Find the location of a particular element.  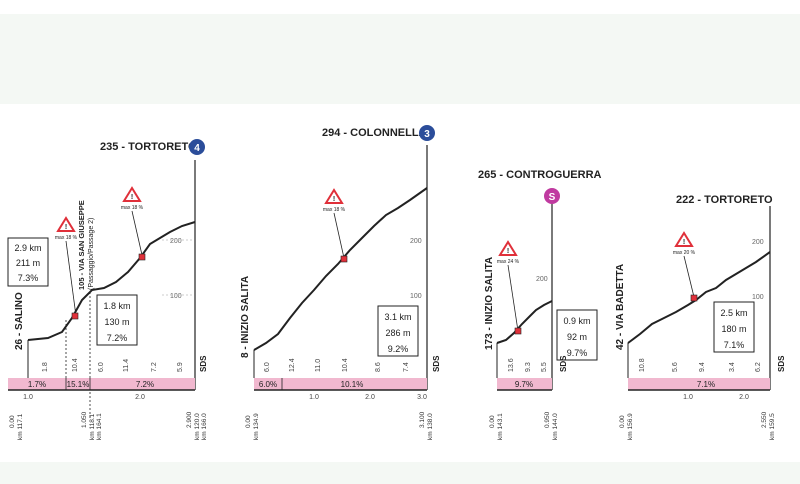

km-tick: 1.050 is located at coordinates (84, 419).